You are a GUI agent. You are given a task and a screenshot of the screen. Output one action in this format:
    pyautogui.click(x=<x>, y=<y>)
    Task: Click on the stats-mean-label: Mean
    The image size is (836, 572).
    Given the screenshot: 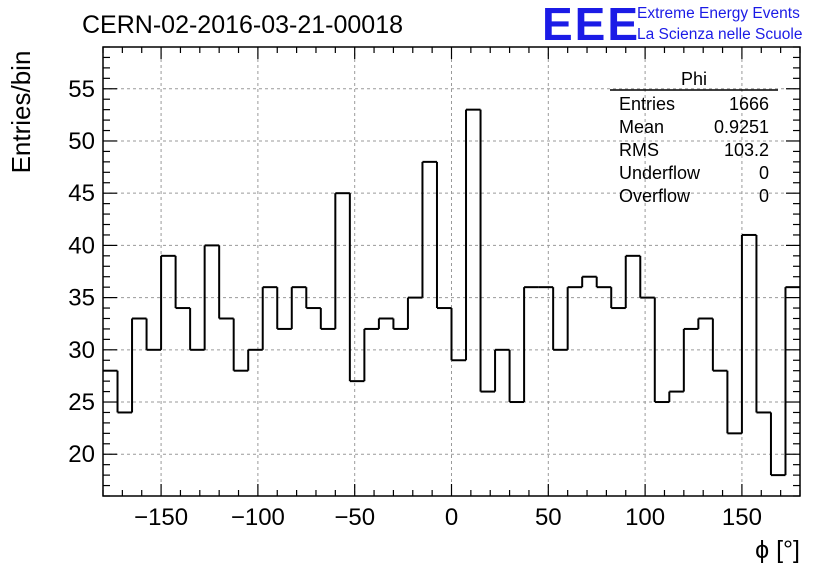 What is the action you would take?
    pyautogui.click(x=641, y=127)
    